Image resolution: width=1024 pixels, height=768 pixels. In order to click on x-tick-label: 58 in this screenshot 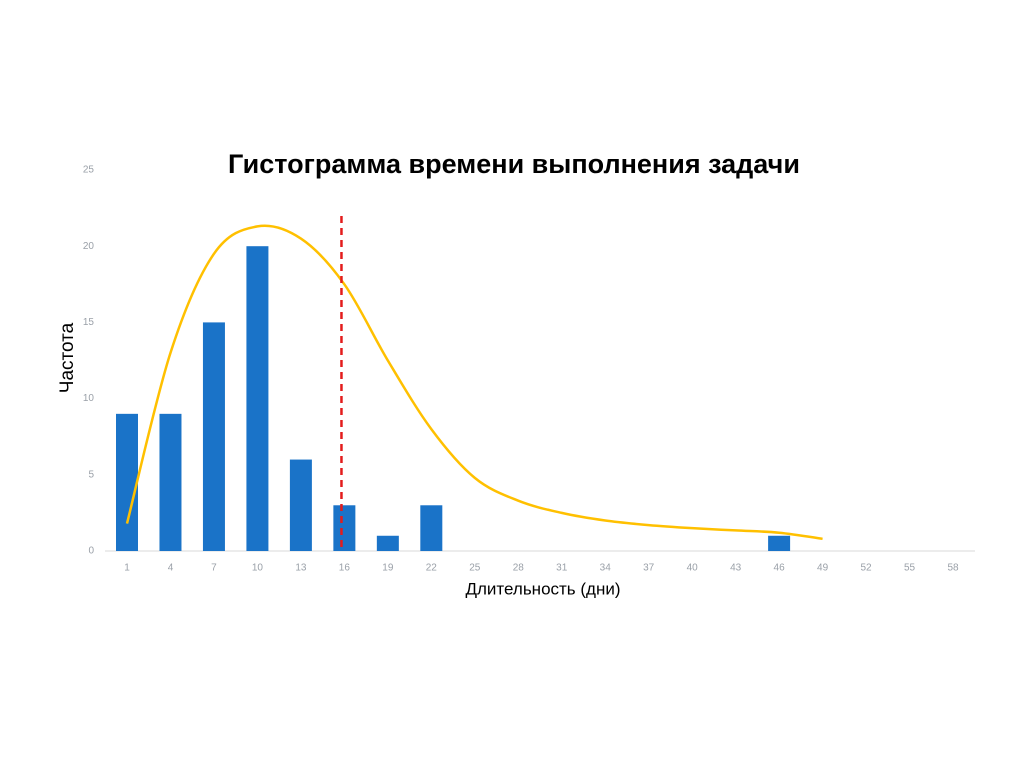, I will do `click(953, 568)`.